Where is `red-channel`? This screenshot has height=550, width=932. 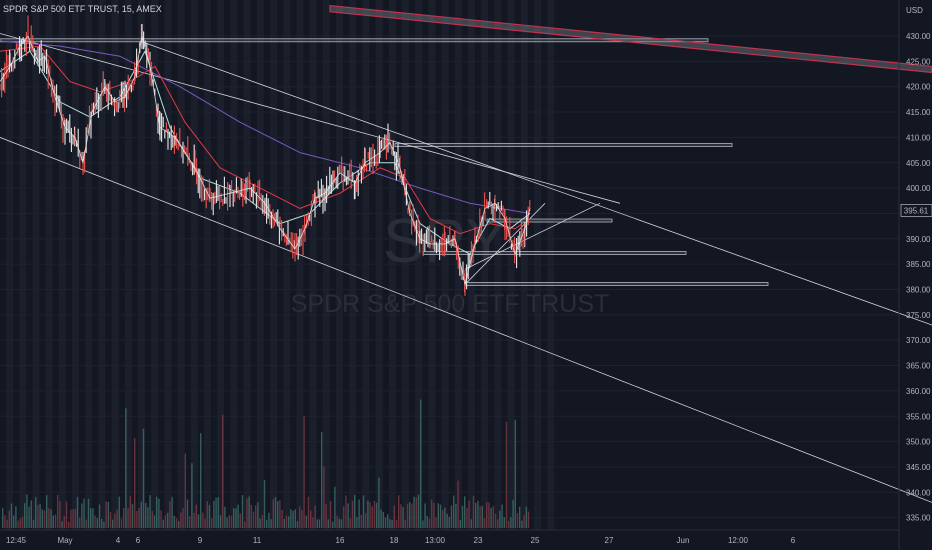
red-channel is located at coordinates (630, 39).